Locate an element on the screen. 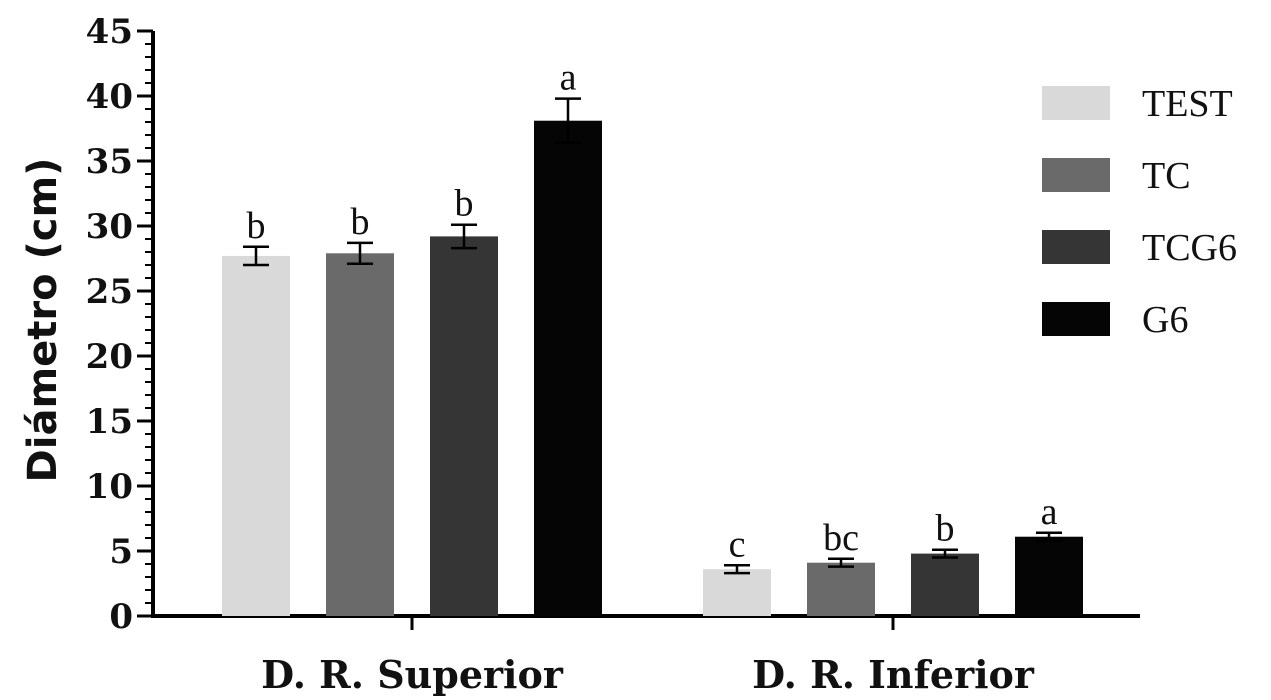 The height and width of the screenshot is (700, 1271). y-tick-label: 0 is located at coordinates (121, 617).